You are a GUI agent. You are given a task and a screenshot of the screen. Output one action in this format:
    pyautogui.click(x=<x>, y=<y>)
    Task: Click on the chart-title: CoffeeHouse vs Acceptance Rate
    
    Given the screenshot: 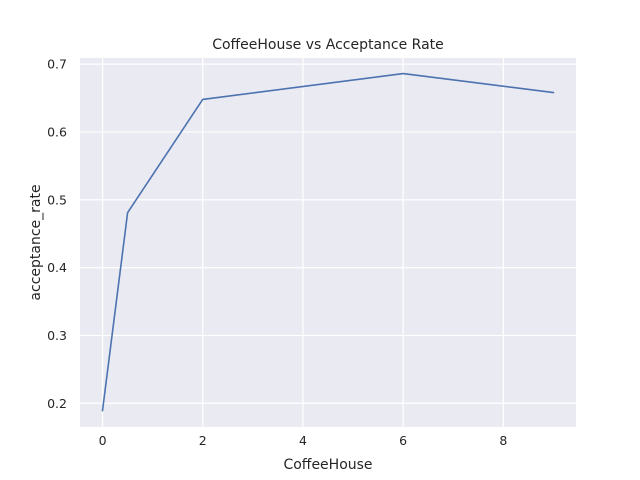 What is the action you would take?
    pyautogui.click(x=328, y=45)
    